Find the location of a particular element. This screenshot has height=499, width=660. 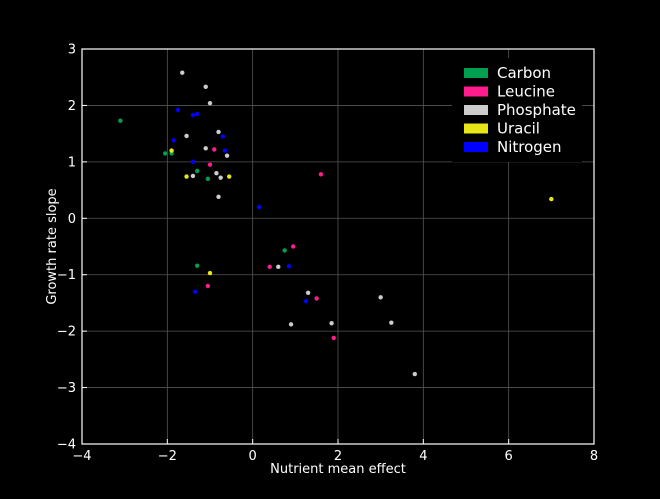

legend-label-phosphate: Phosphate is located at coordinates (536, 110).